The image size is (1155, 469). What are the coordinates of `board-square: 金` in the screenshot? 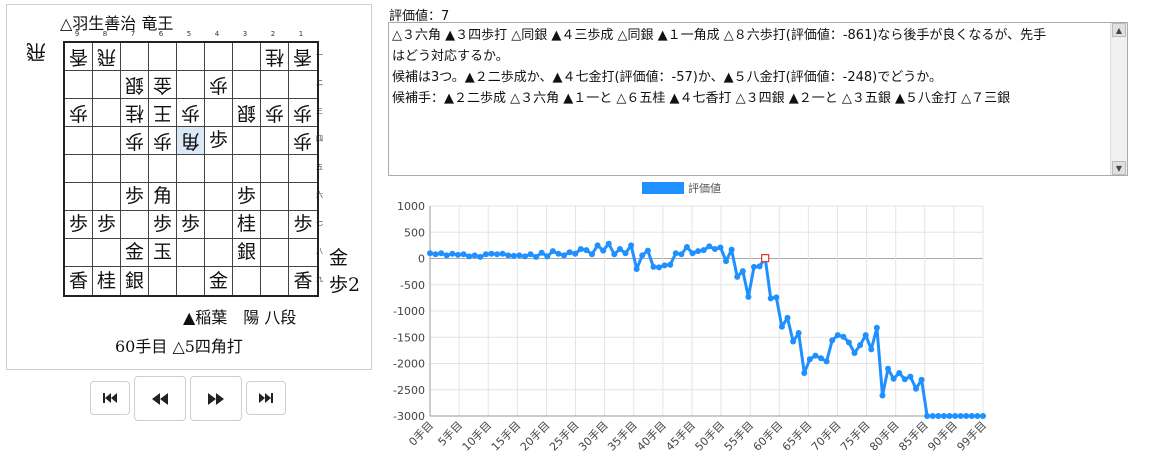 It's located at (135, 253).